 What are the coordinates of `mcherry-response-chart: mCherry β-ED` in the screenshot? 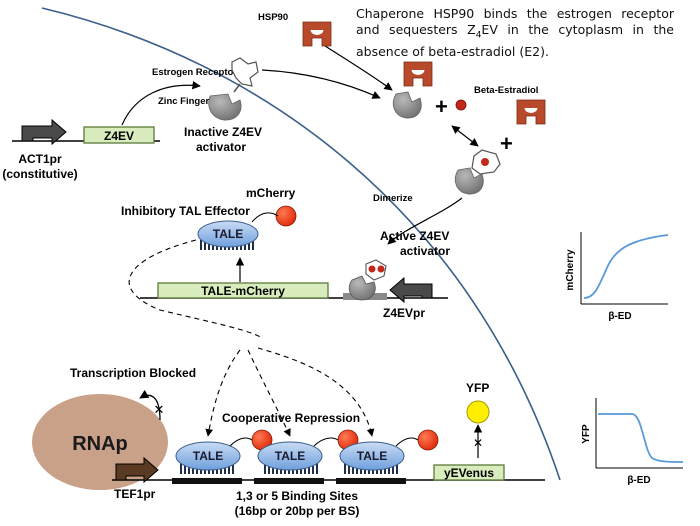 It's located at (617, 277).